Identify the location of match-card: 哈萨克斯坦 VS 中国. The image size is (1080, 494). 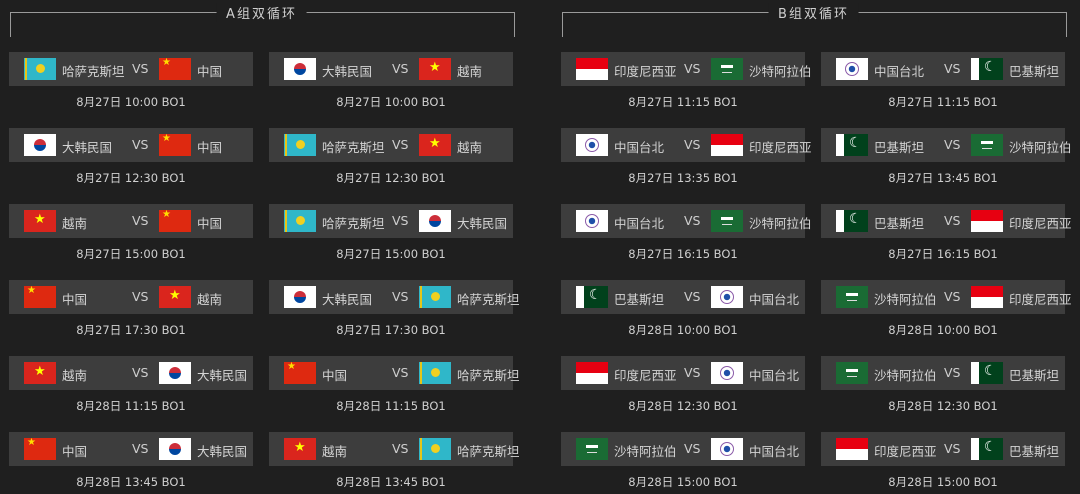
(131, 69).